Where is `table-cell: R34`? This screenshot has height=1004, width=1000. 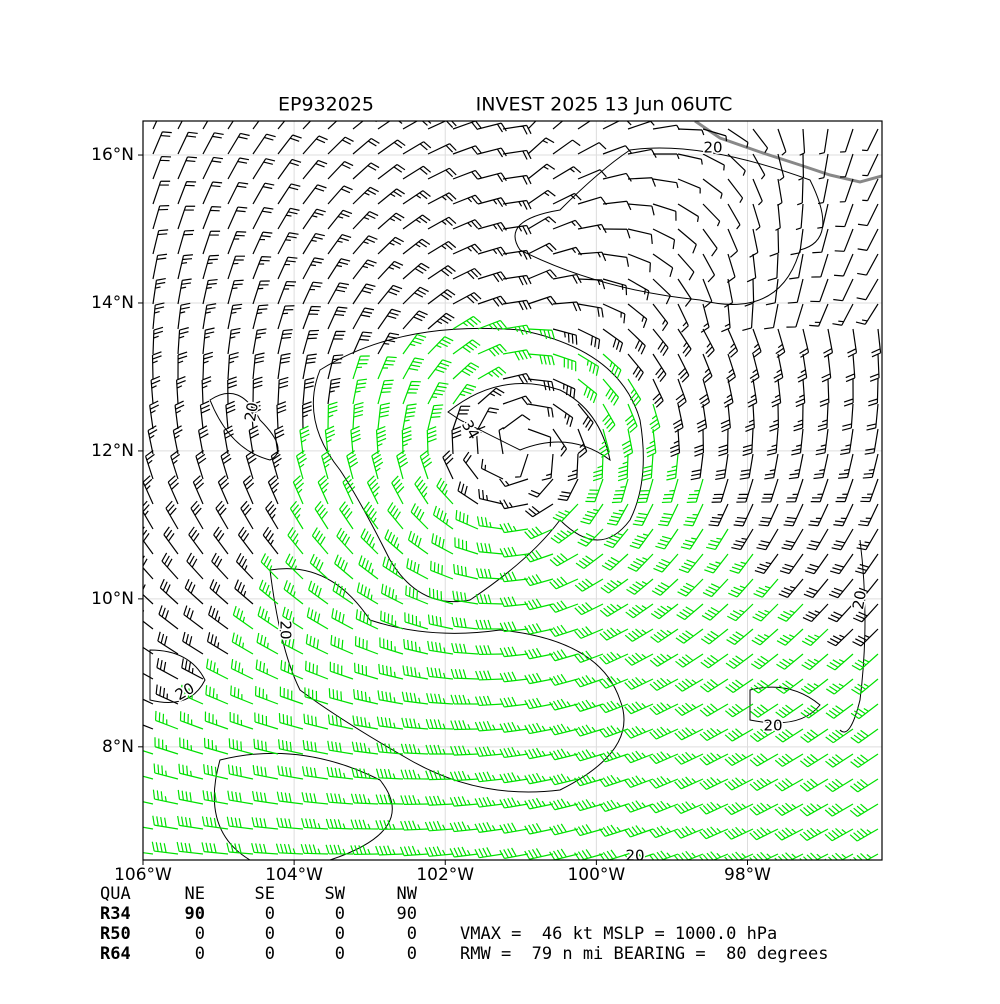
table-cell: R34 is located at coordinates (115, 914).